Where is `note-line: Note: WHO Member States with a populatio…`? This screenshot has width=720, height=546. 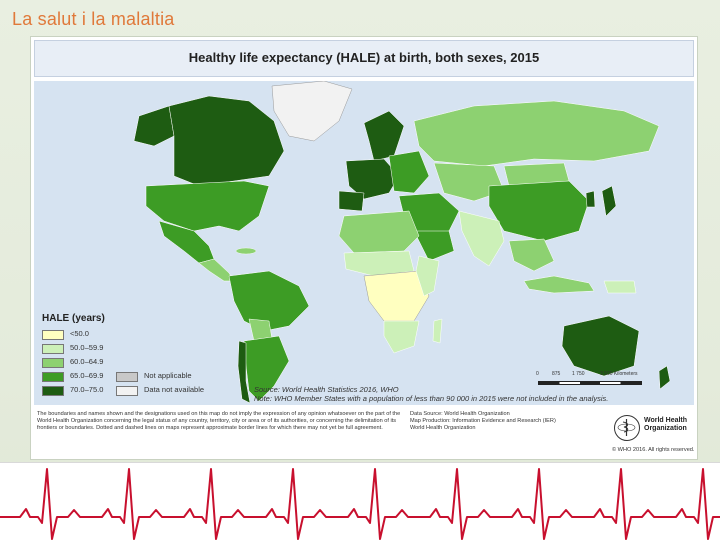 note-line: Note: WHO Member States with a populatio… is located at coordinates (431, 398).